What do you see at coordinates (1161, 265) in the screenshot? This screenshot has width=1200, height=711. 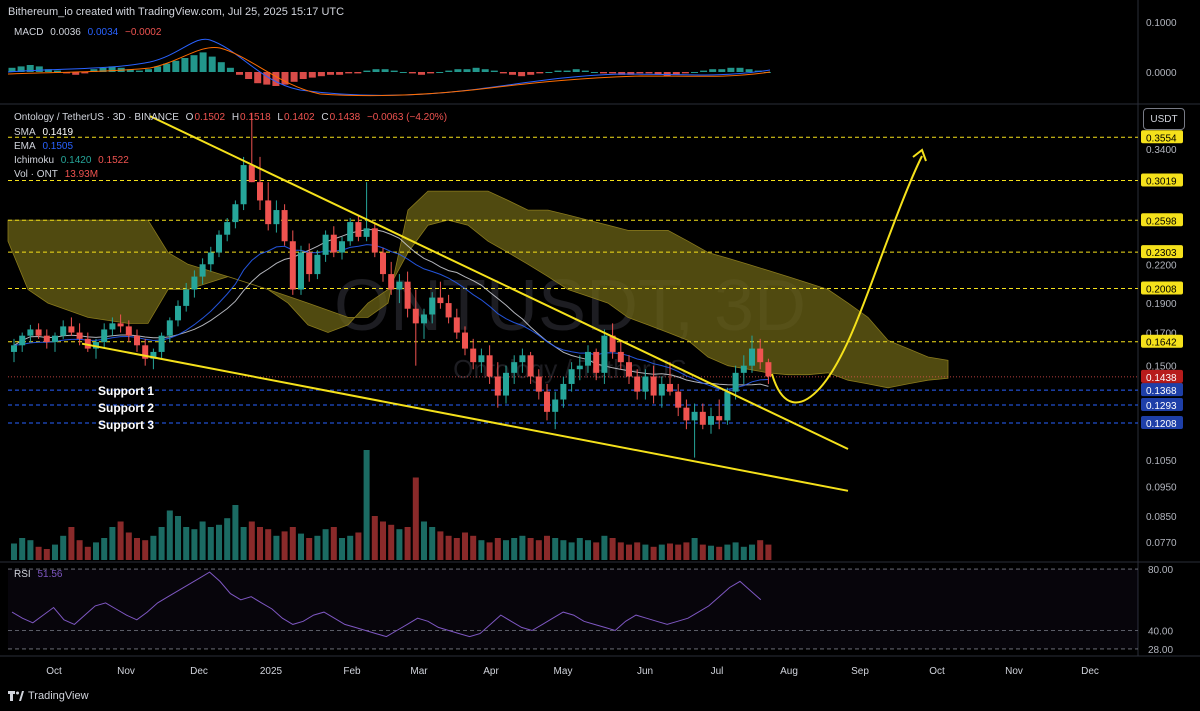 I see `price-axis-label: 0.2200` at bounding box center [1161, 265].